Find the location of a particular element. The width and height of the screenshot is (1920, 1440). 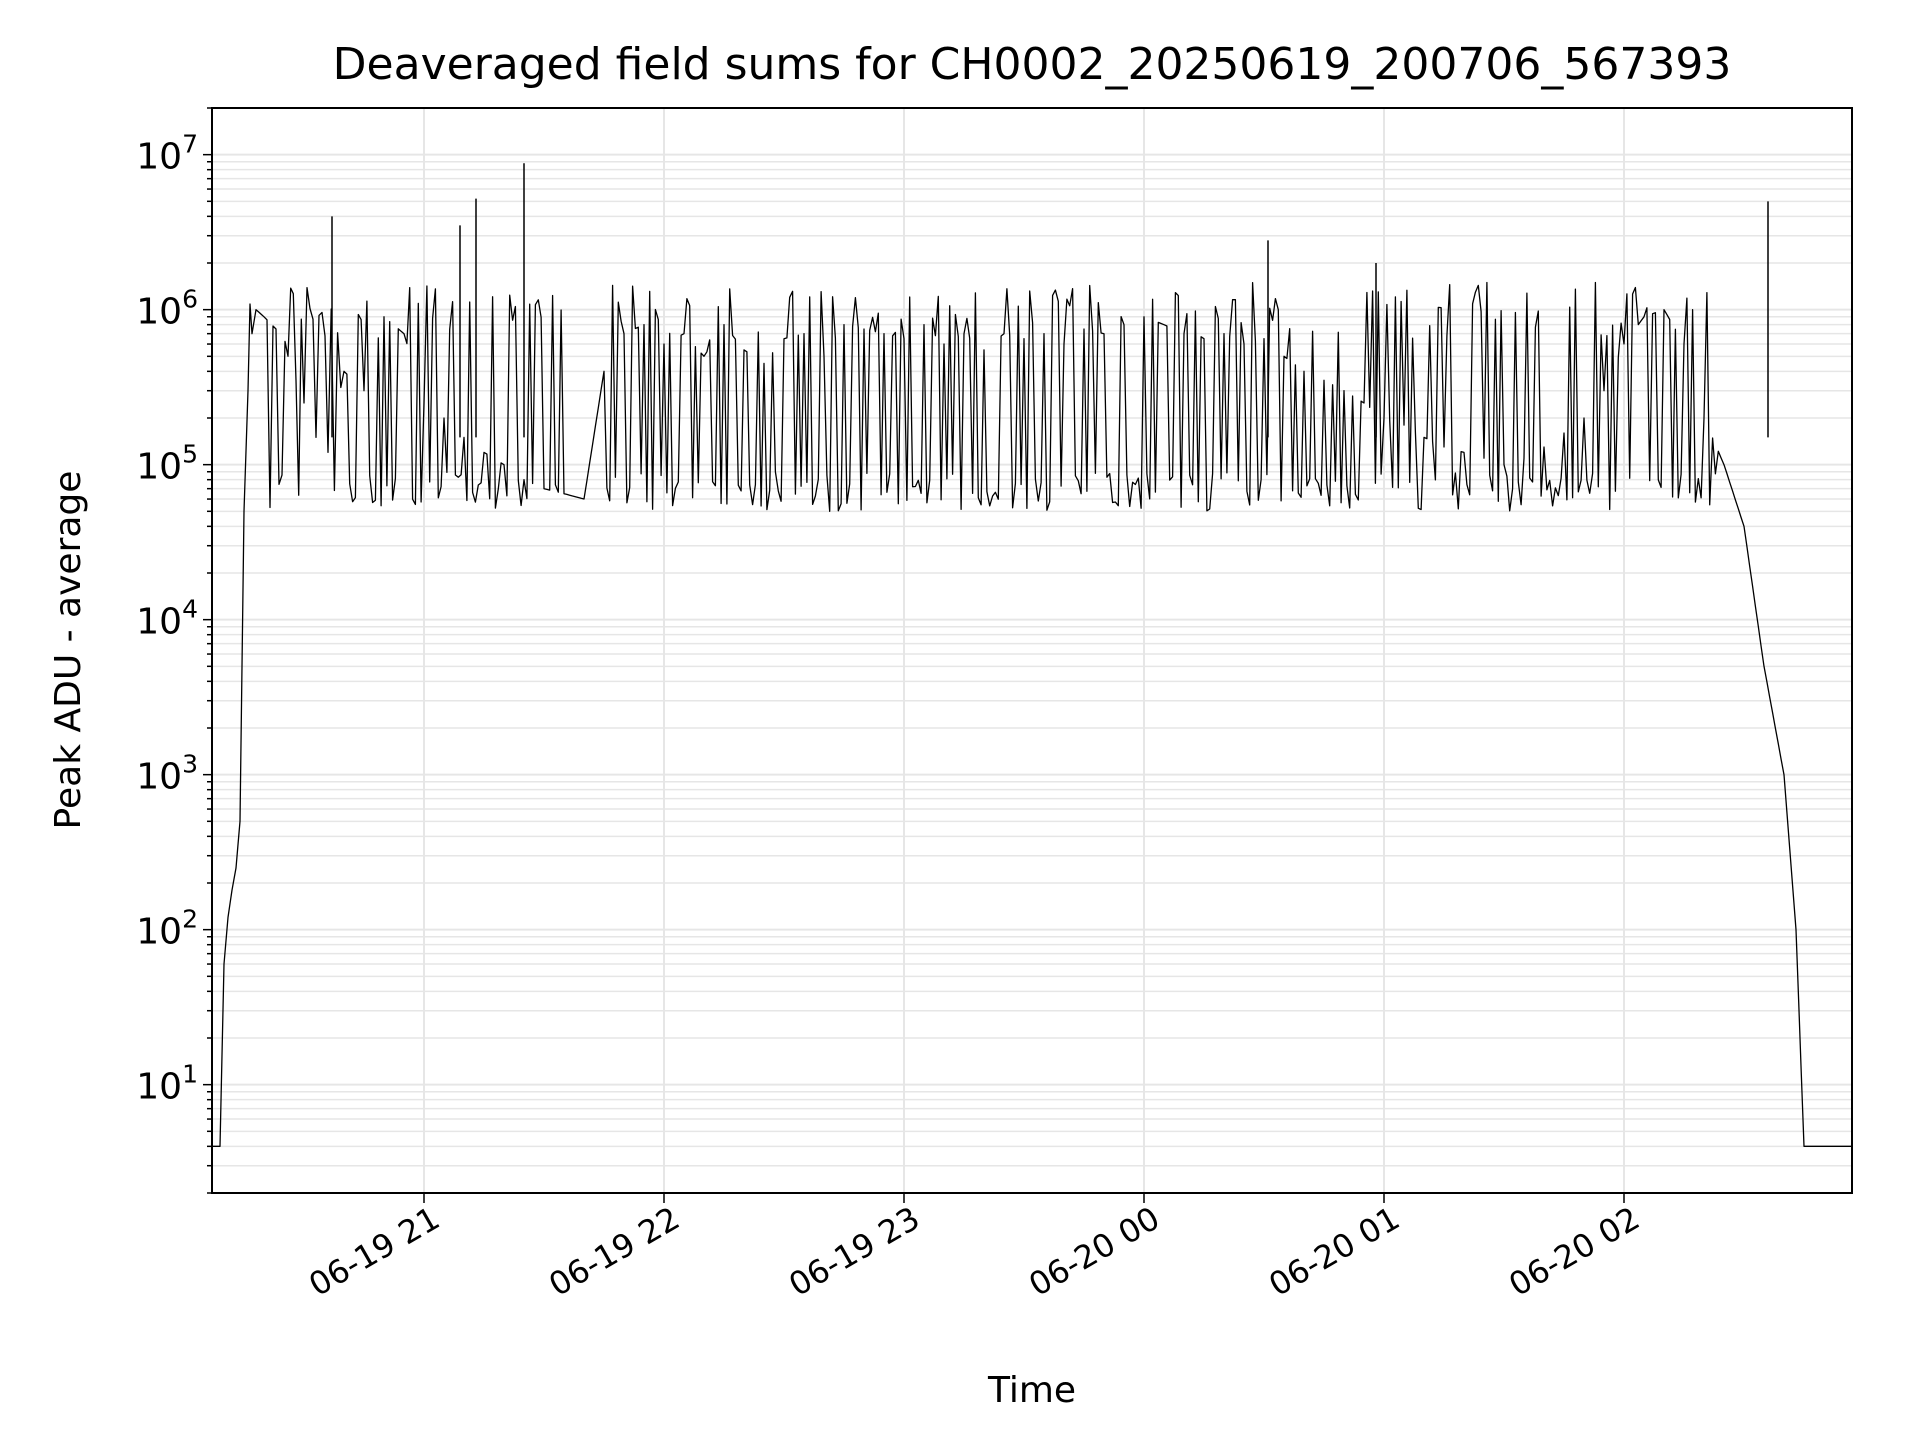

y-tick-label: 10² is located at coordinates (167, 929).